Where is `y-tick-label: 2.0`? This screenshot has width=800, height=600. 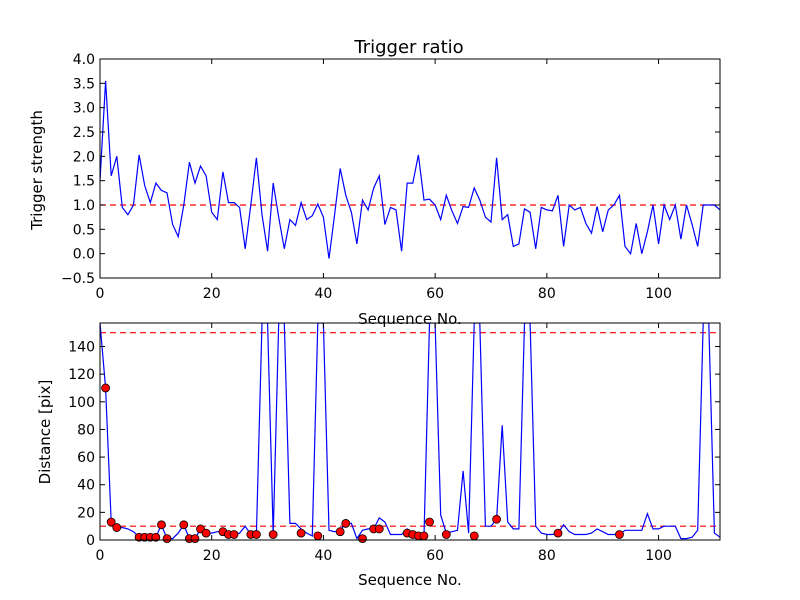
y-tick-label: 2.0 is located at coordinates (84, 157).